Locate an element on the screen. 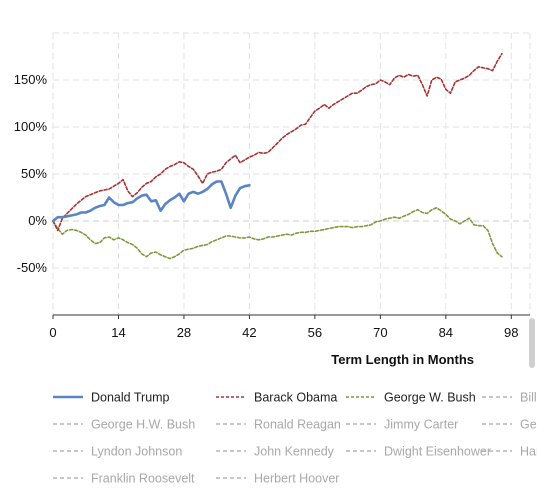 This screenshot has height=500, width=537. x-tick-label: 84 is located at coordinates (446, 332).